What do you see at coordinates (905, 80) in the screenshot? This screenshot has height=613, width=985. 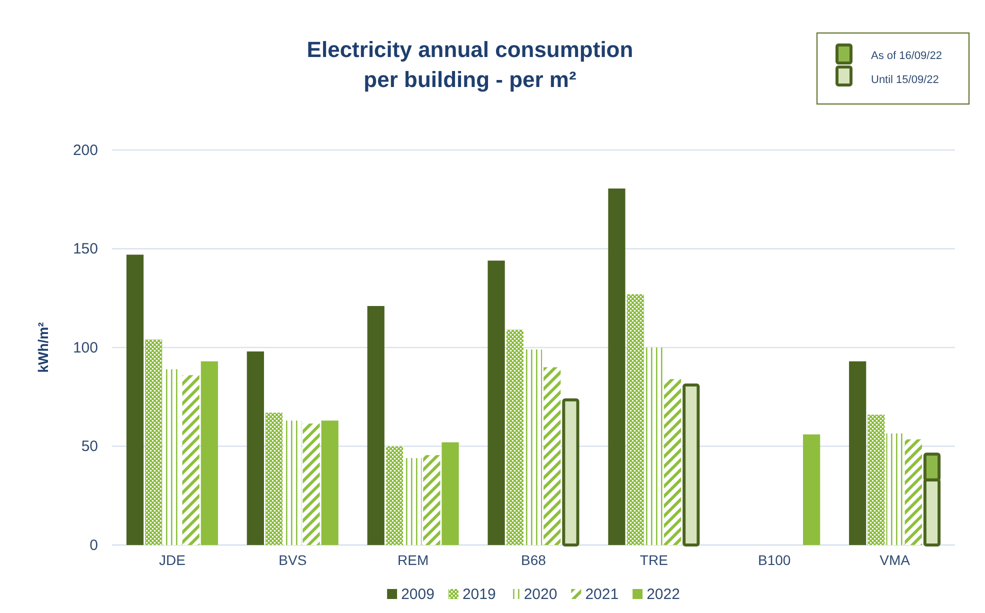 I see `legend-label: Until 15/09/22` at bounding box center [905, 80].